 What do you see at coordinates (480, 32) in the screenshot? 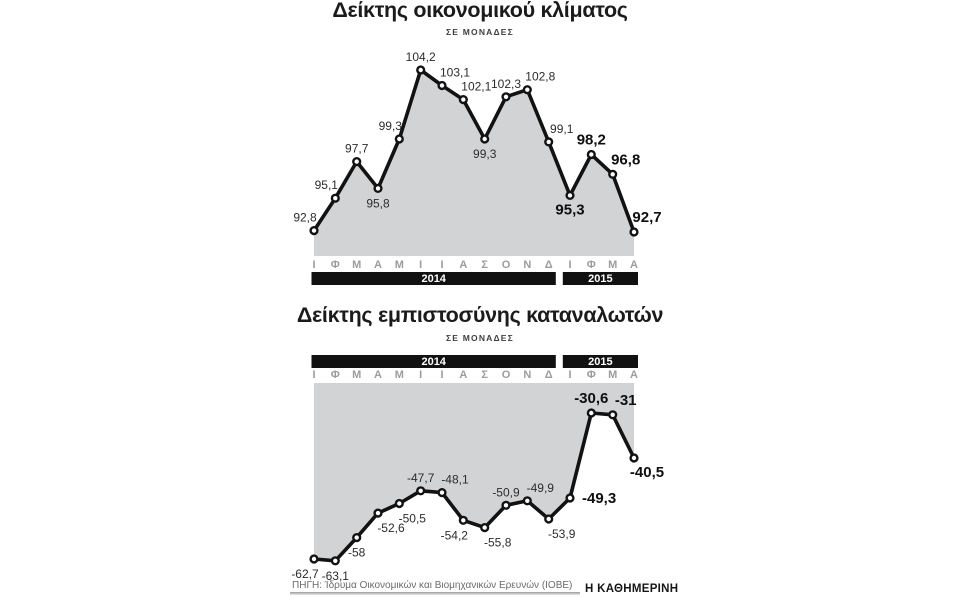
I see `chart-subtitle-economic-climate: ΣΕ ΜΟΝΑΔΕΣ` at bounding box center [480, 32].